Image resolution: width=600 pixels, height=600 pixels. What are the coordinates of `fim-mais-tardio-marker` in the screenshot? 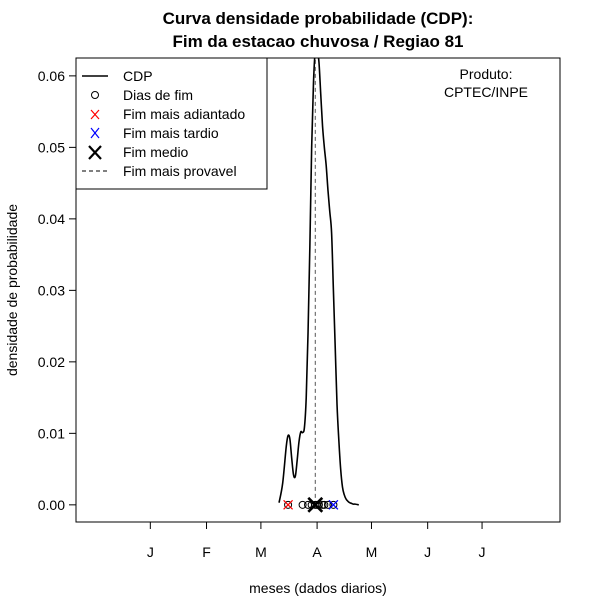 It's located at (333, 504).